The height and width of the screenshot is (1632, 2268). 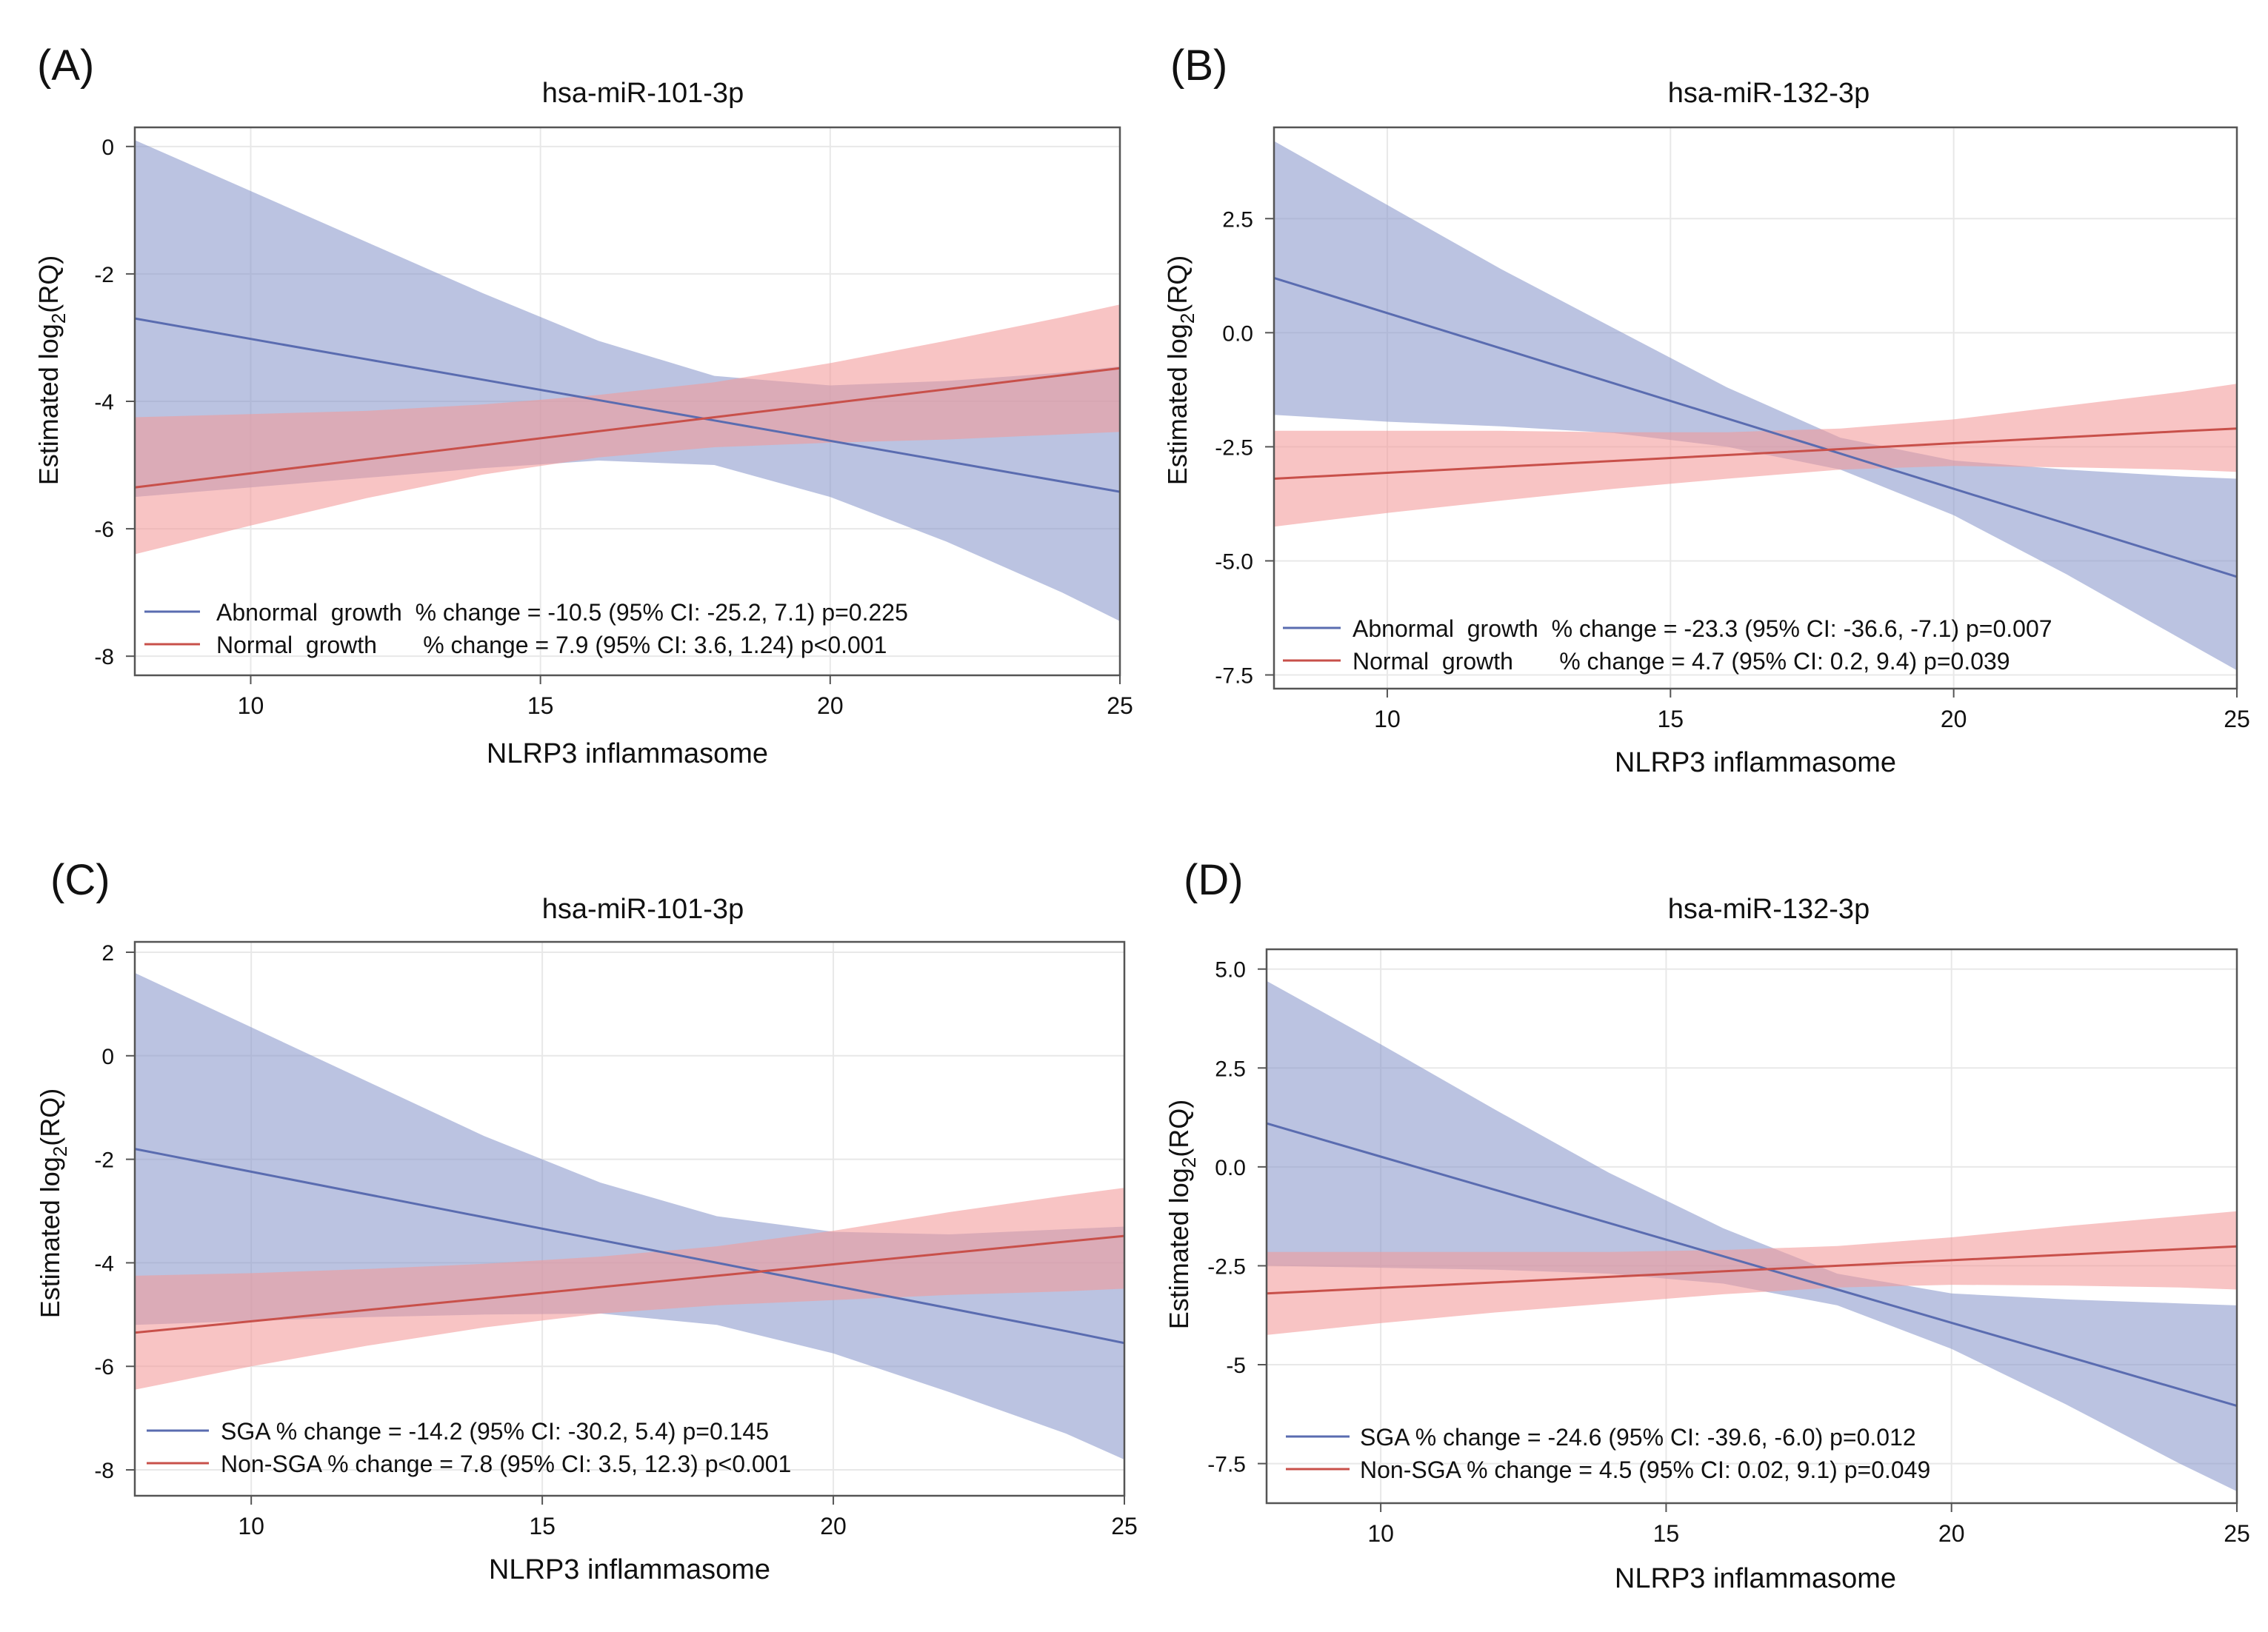 I want to click on panel-b-ylabel-sub: 2, so click(x=1187, y=319).